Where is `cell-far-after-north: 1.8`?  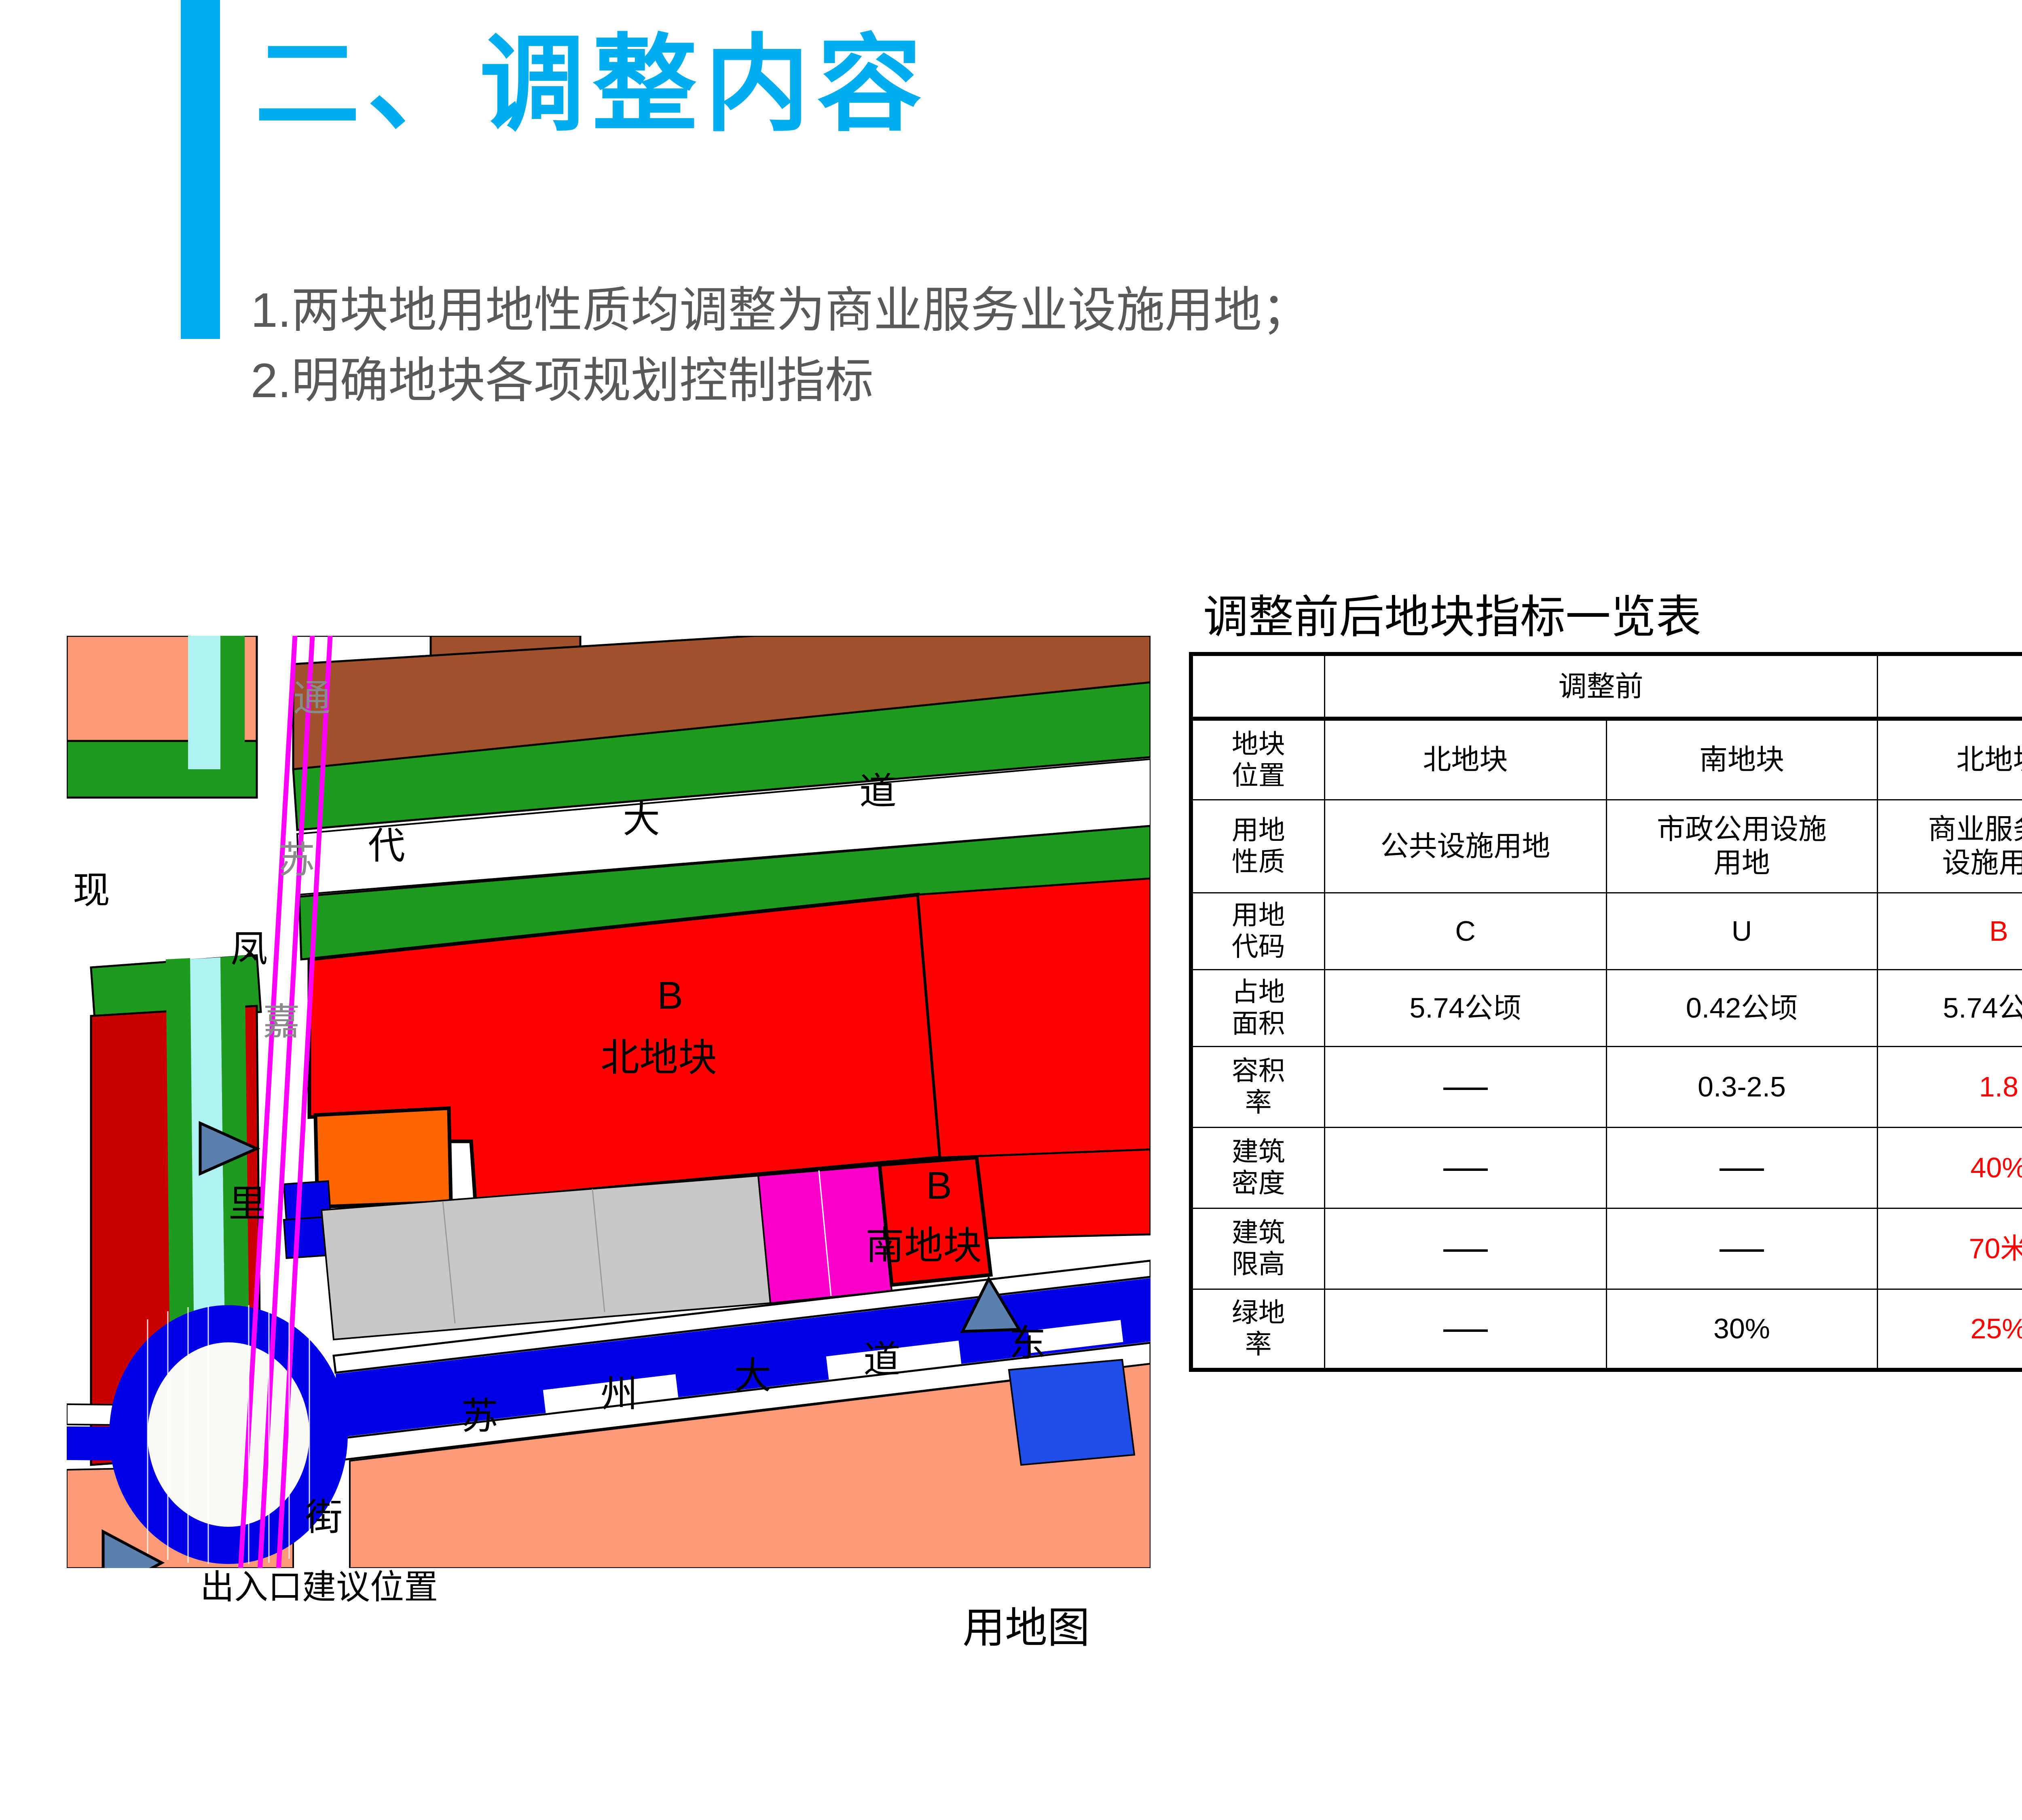
cell-far-after-north: 1.8 is located at coordinates (1949, 1086).